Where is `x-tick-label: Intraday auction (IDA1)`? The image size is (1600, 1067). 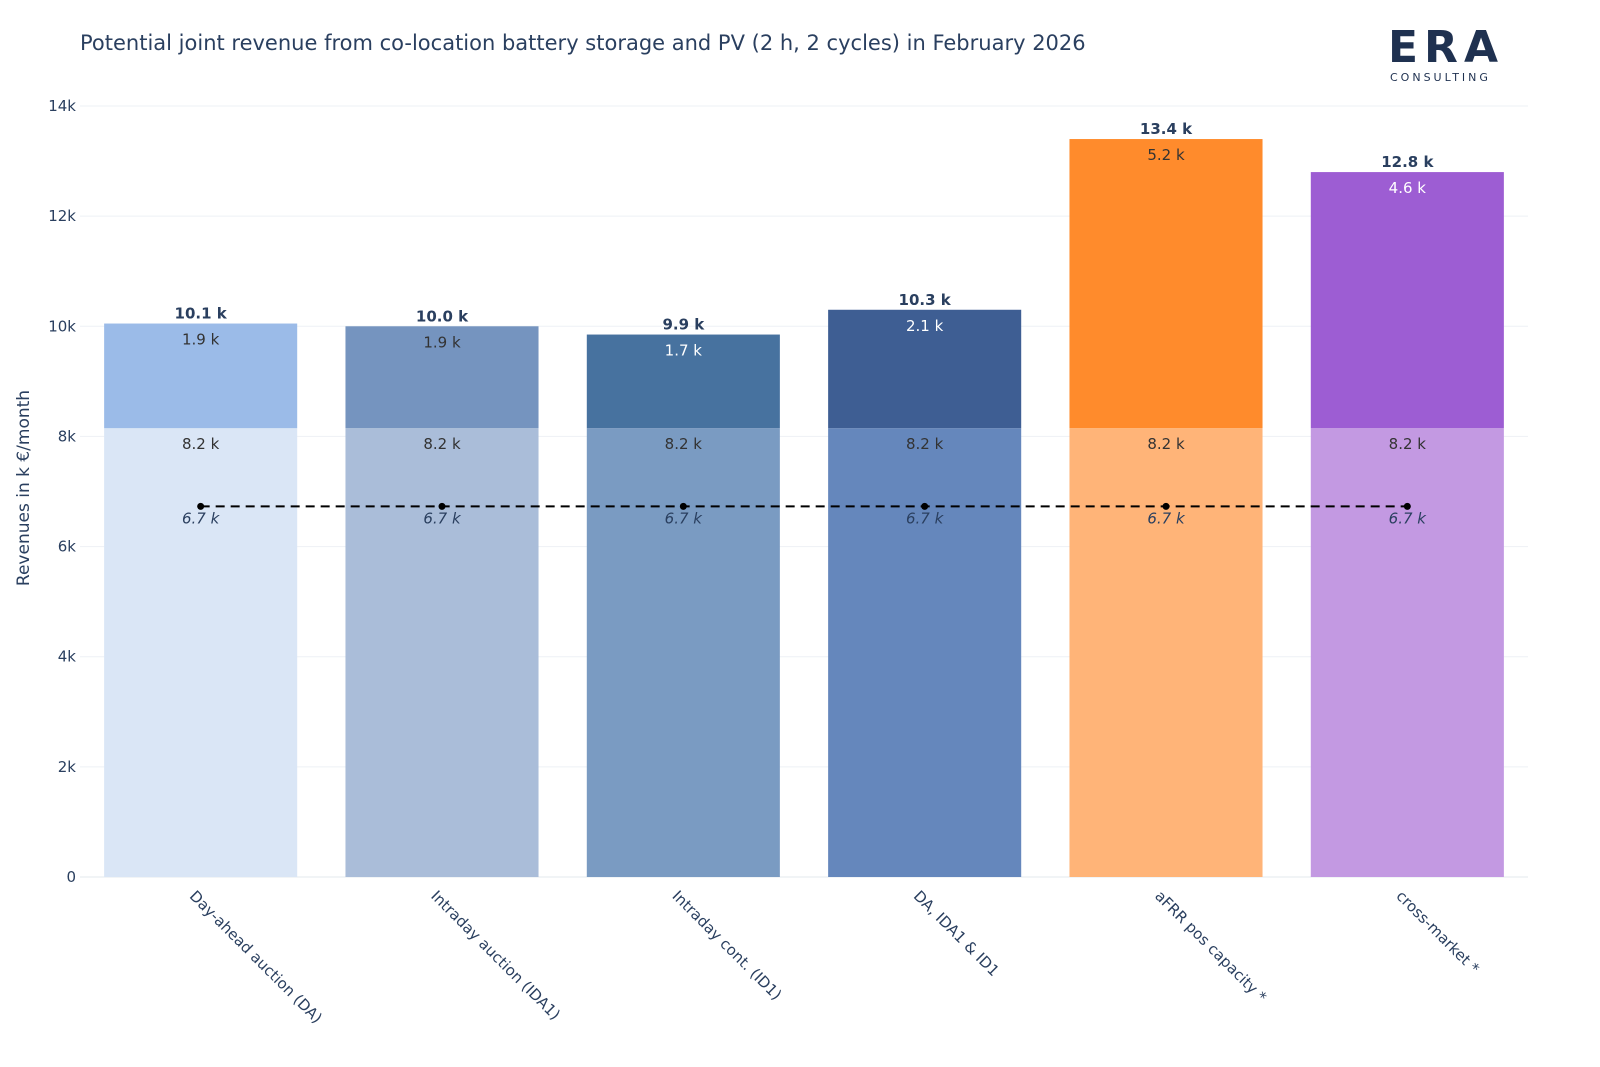
x-tick-label: Intraday auction (IDA1) is located at coordinates (495, 955).